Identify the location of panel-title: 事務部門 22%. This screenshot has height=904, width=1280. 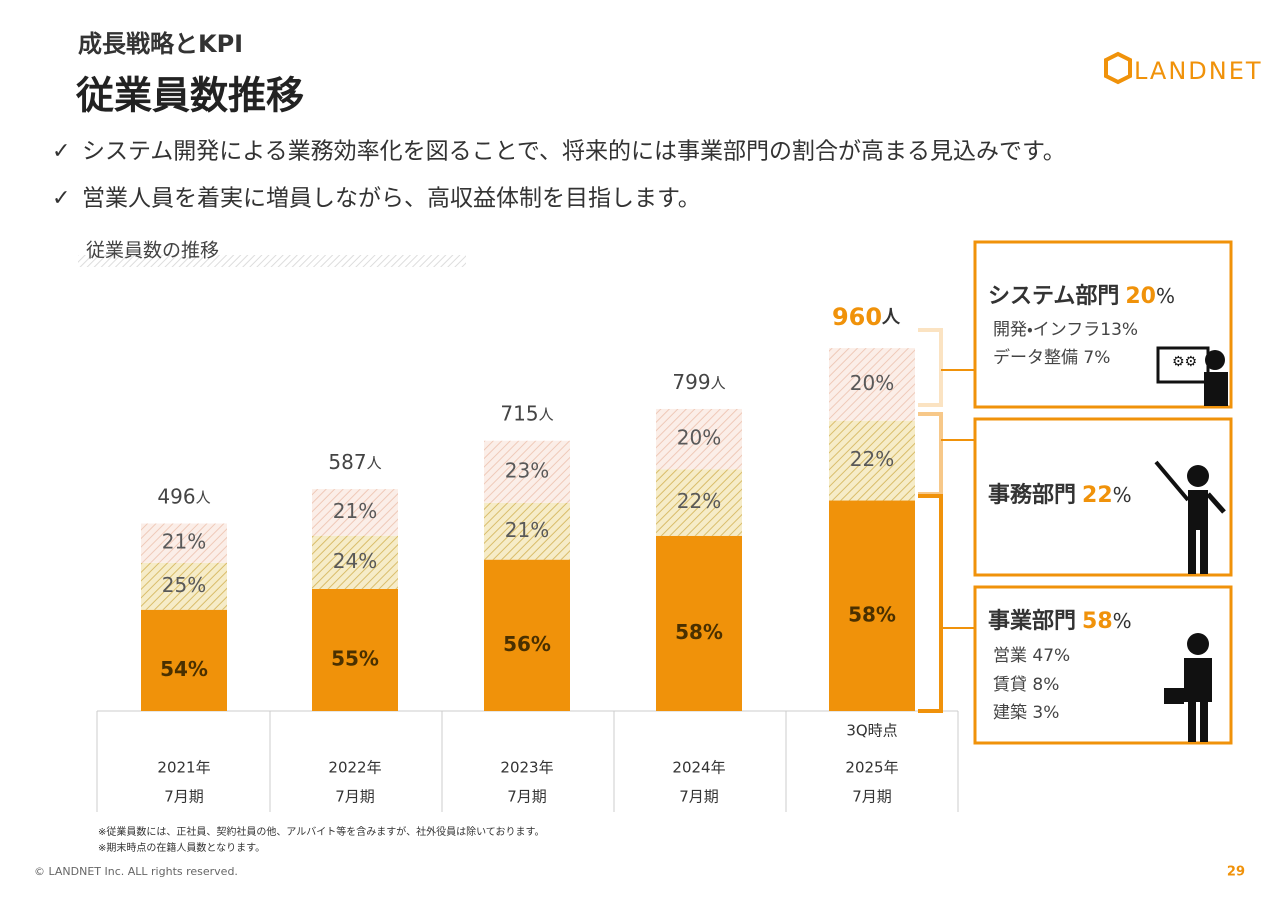
(1060, 495).